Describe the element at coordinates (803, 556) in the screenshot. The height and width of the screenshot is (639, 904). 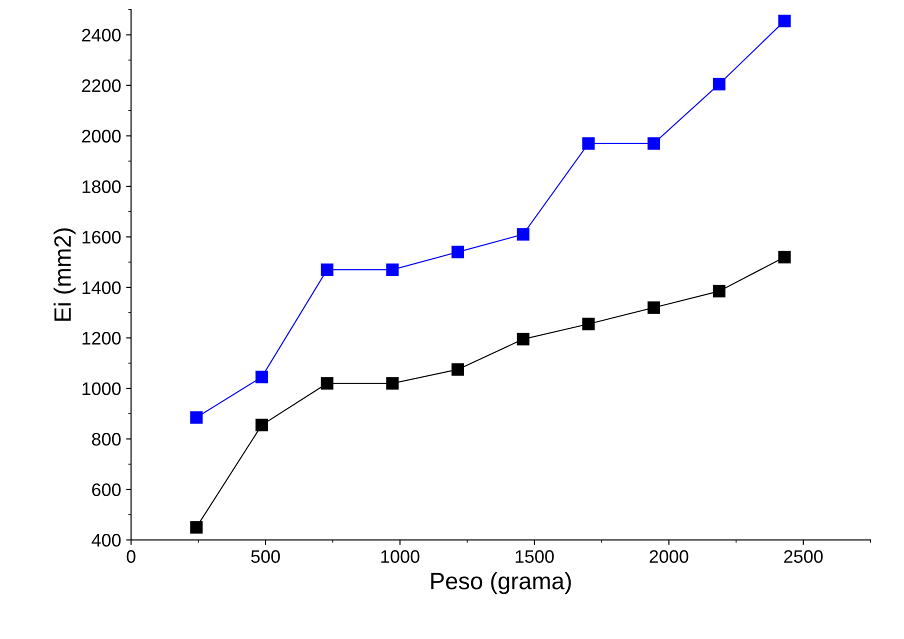
I see `x-tick-label: 2500` at that location.